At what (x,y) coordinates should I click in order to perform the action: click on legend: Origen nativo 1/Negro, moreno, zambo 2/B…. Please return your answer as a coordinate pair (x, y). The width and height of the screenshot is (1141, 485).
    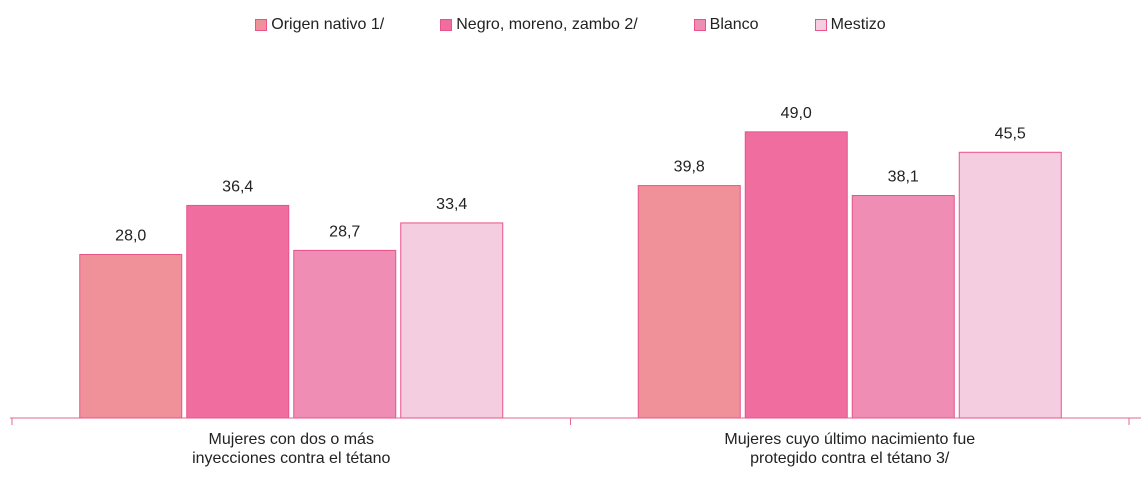
    Looking at the image, I should click on (570, 25).